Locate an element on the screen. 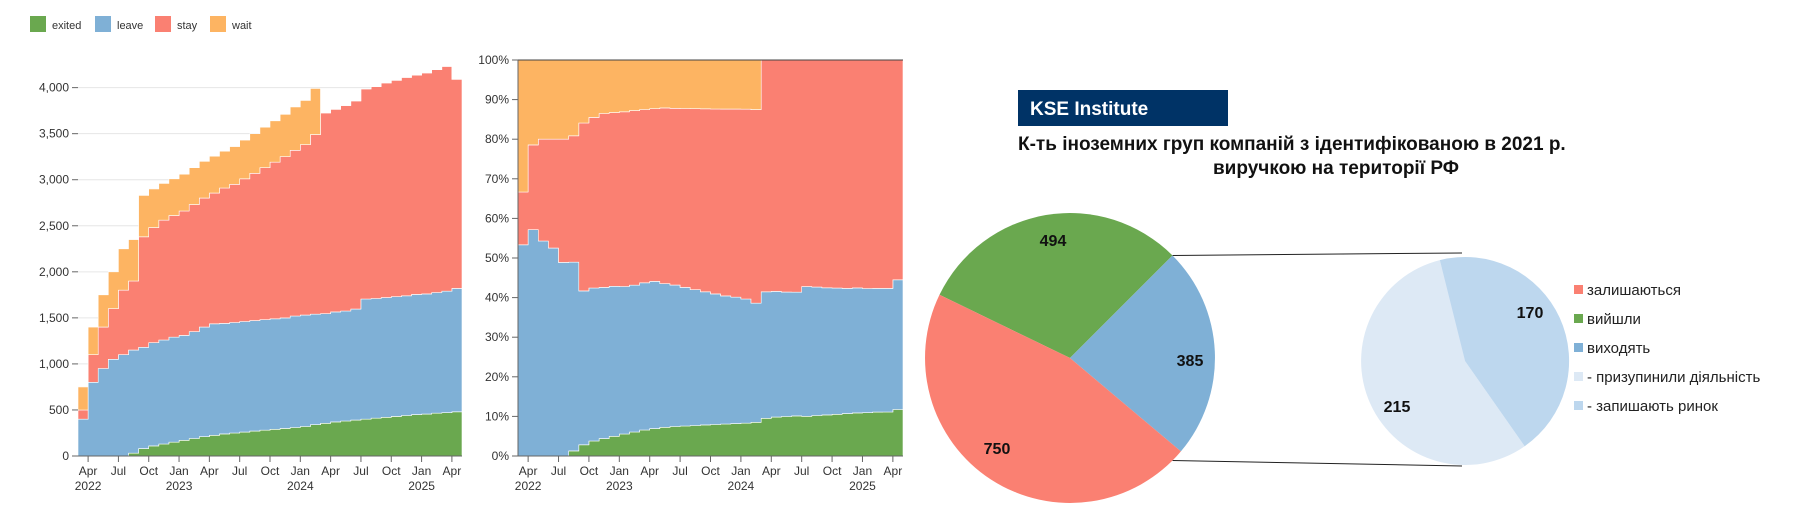  c1-ytick-label: 3,000 is located at coordinates (54, 180).